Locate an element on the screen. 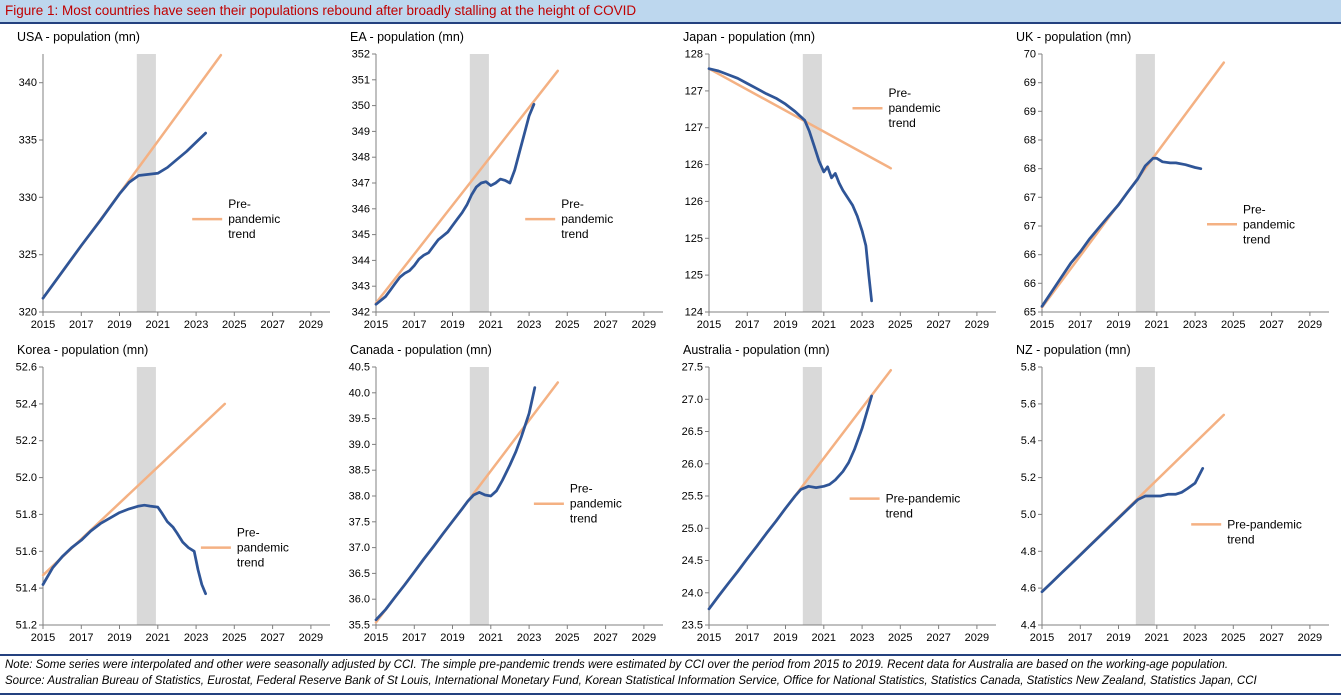 The width and height of the screenshot is (1341, 695). svg-text: 52.6 is located at coordinates (26, 368).